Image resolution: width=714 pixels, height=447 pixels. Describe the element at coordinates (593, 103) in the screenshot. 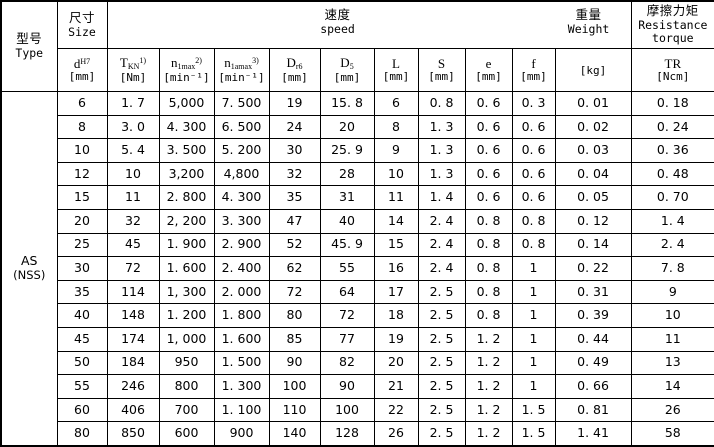

I see `cell-r1-c11: 0. 01` at that location.